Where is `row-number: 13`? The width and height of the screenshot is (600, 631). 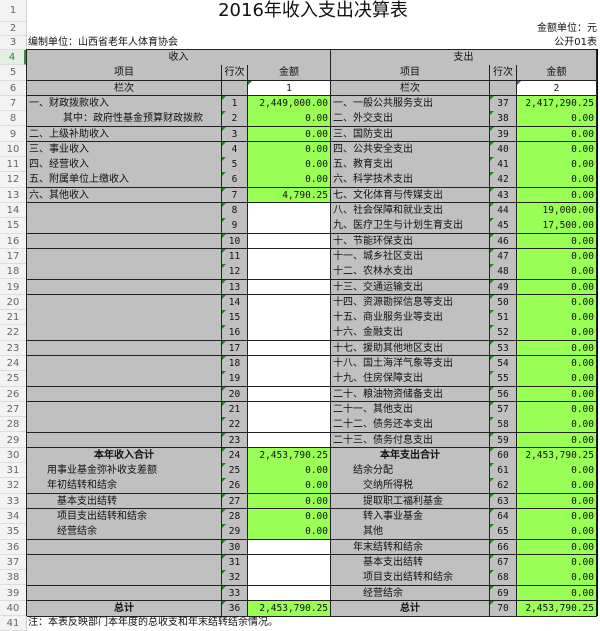
row-number: 13 is located at coordinates (13, 195).